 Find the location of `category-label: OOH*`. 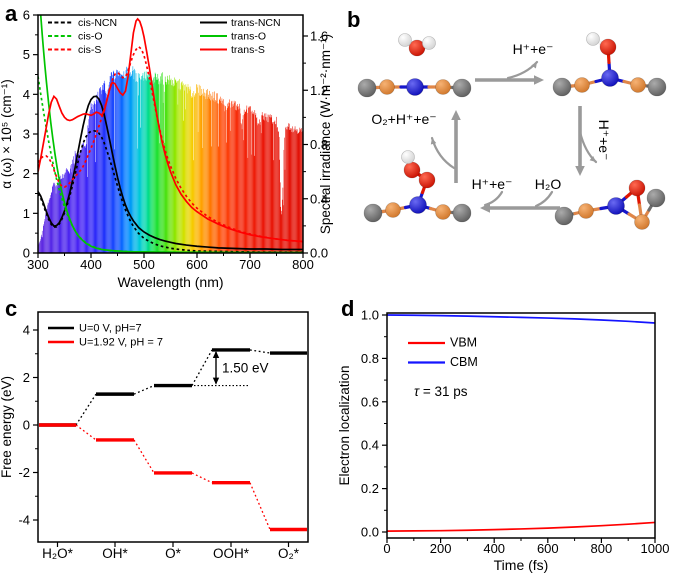

category-label: OOH* is located at coordinates (231, 553).